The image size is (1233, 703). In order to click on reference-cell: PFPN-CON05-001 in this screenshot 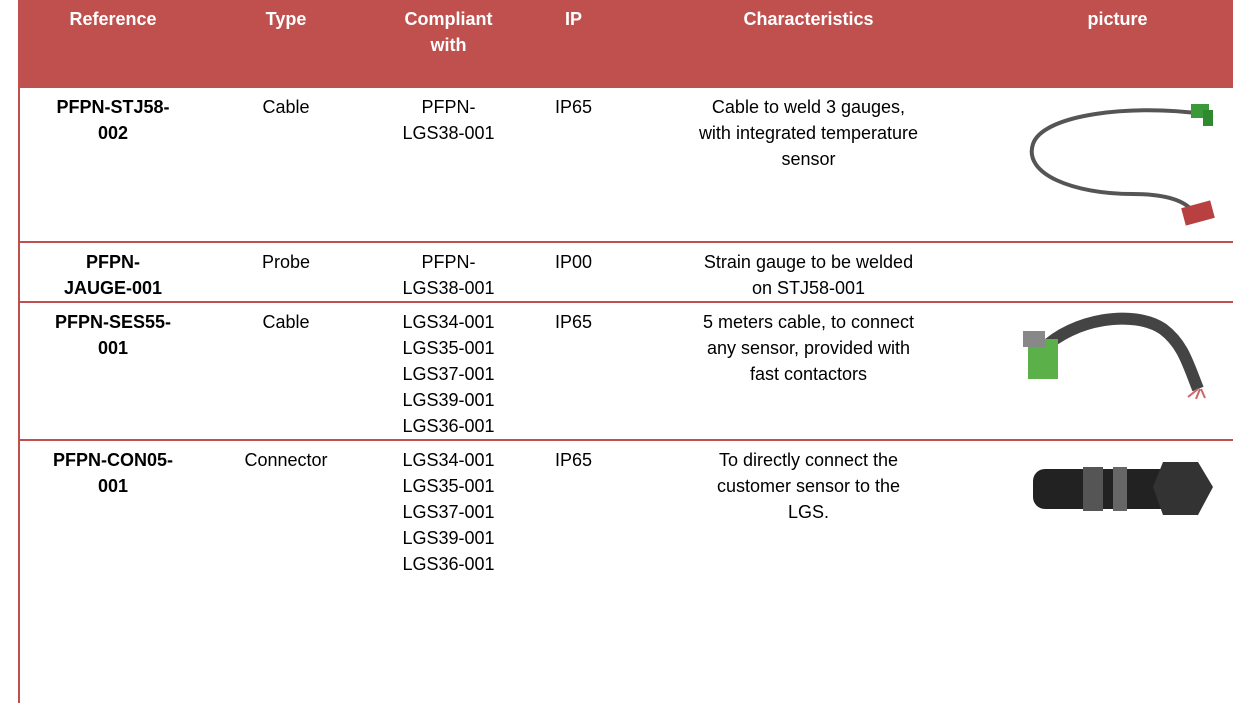, I will do `click(112, 571)`.